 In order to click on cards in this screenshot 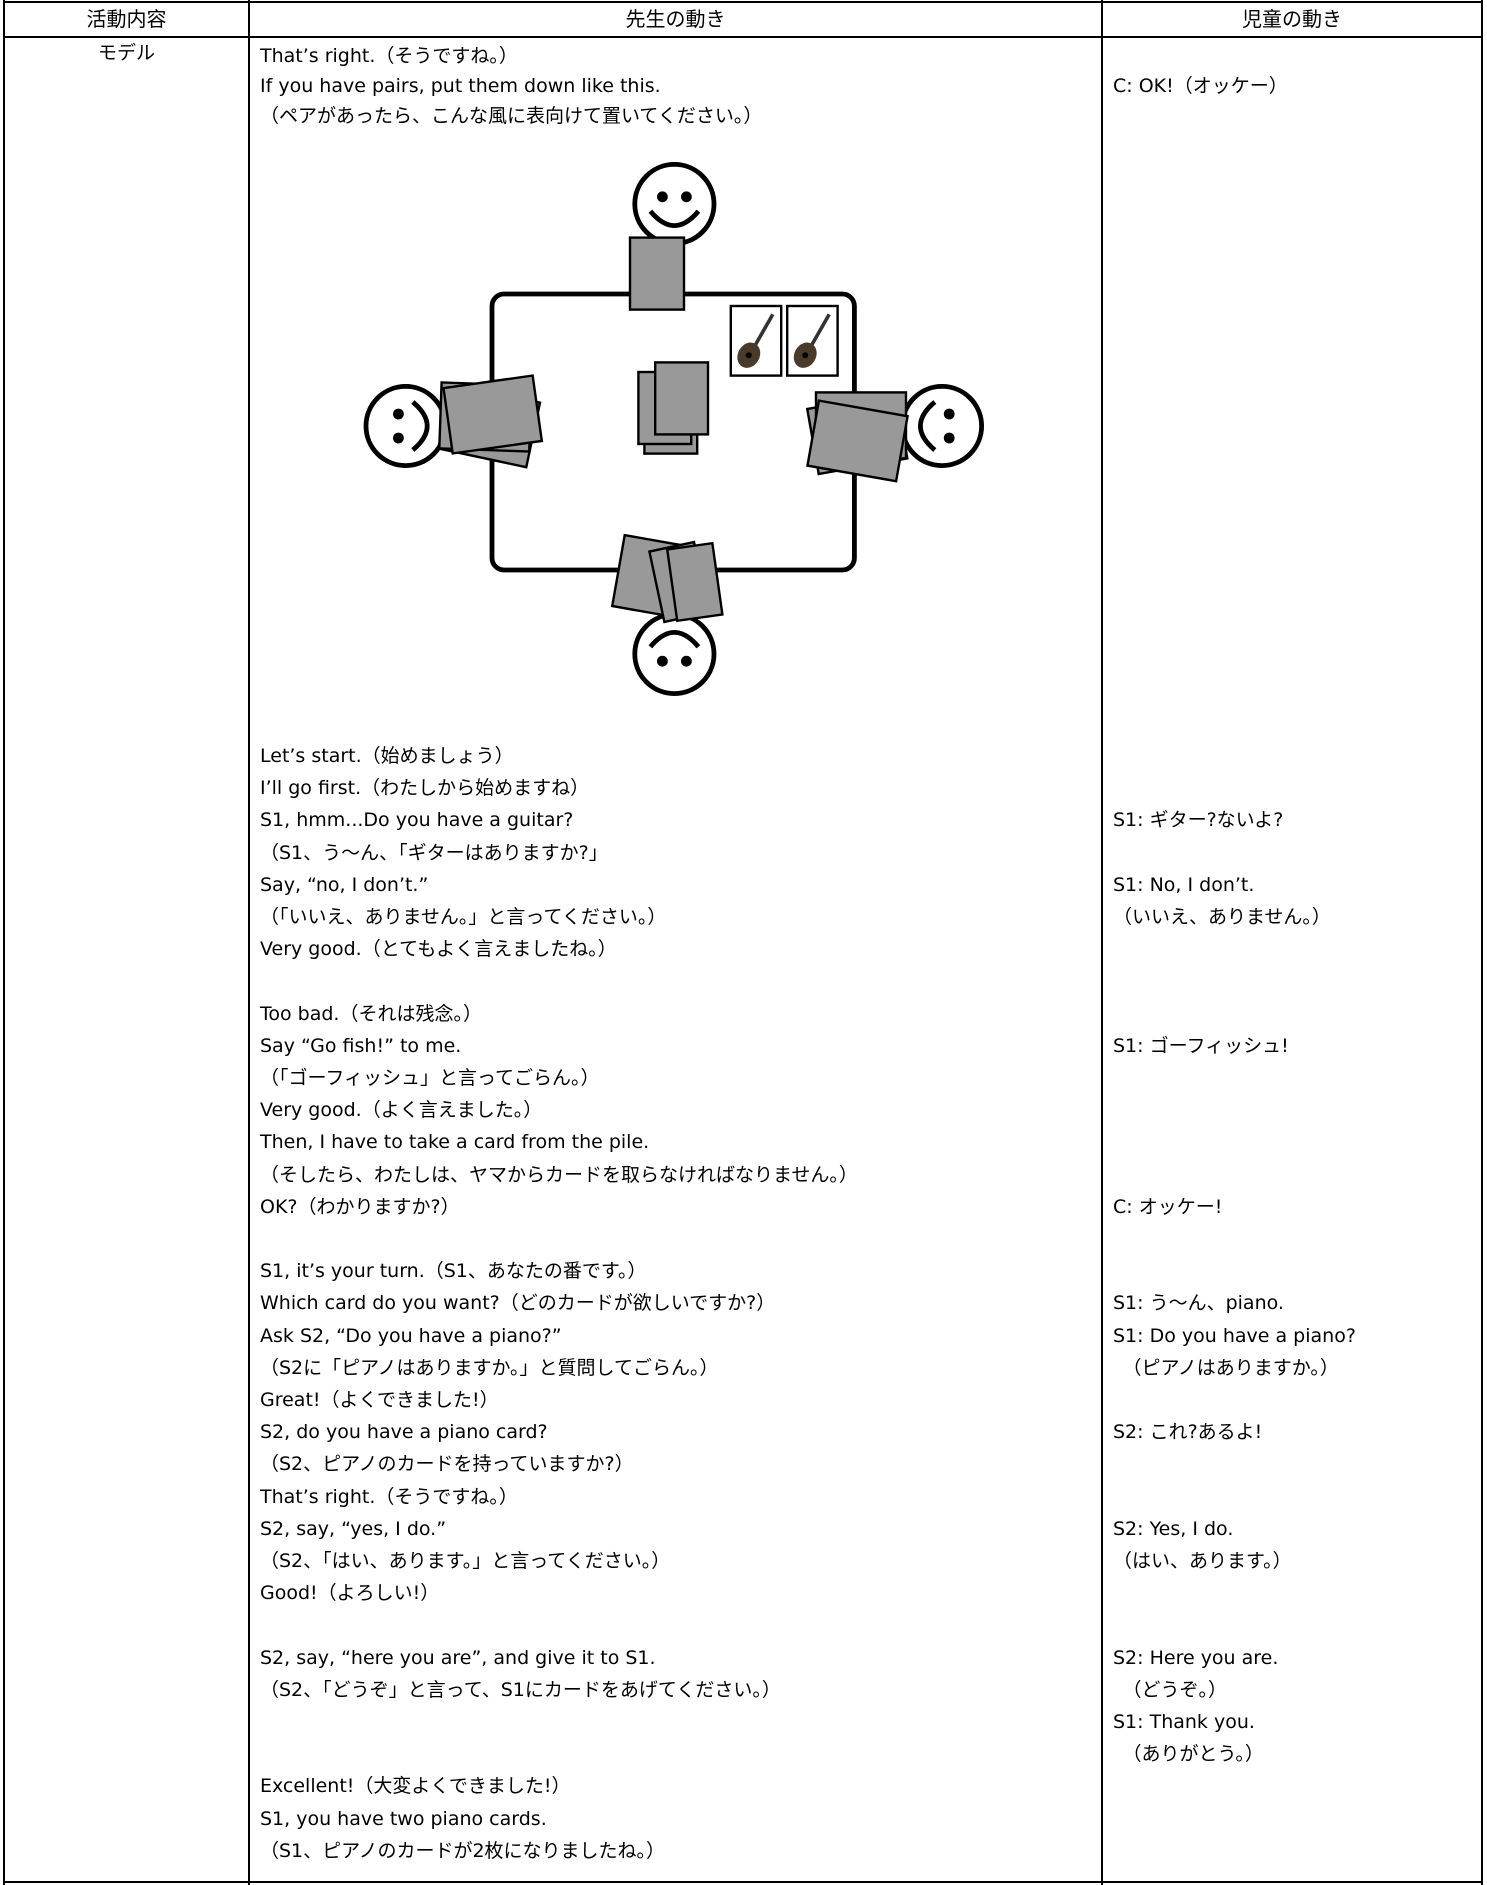, I will do `click(672, 430)`.